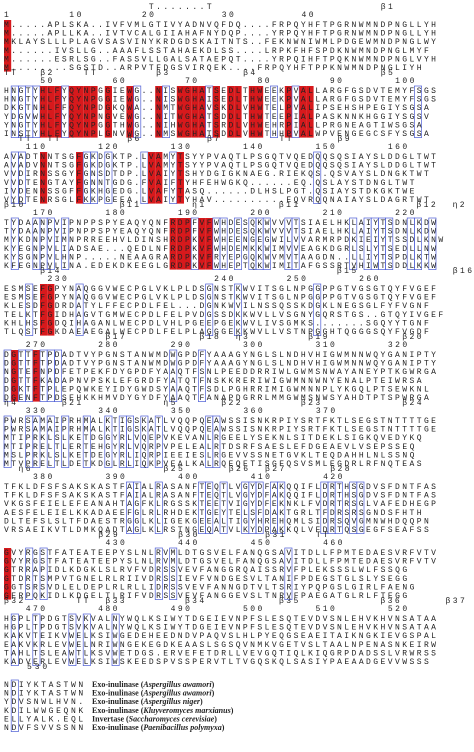 The height and width of the screenshot is (752, 474). I want to click on legend-entry: Invertase (Saccharomyces cerevisiae), so click(154, 718).